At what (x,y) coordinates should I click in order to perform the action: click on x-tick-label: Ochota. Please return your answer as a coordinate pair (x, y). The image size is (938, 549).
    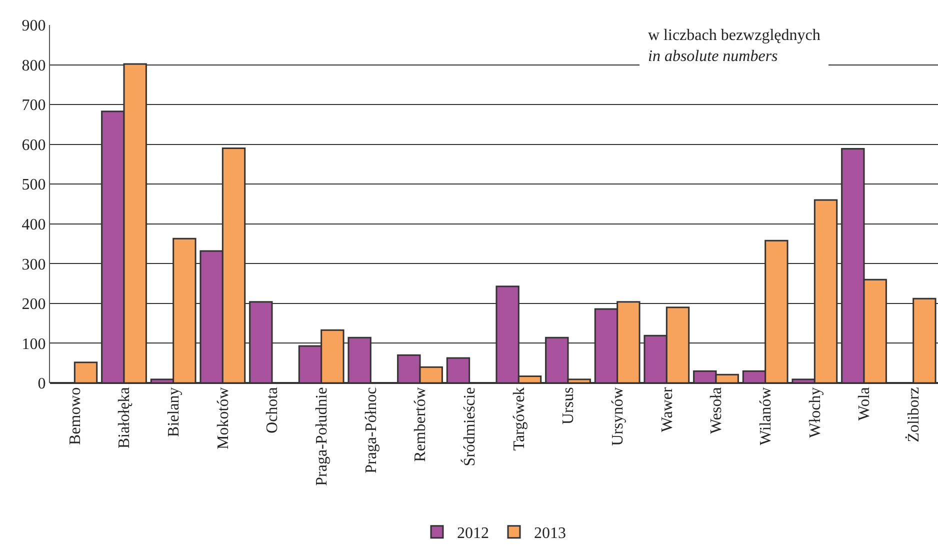
    Looking at the image, I should click on (273, 410).